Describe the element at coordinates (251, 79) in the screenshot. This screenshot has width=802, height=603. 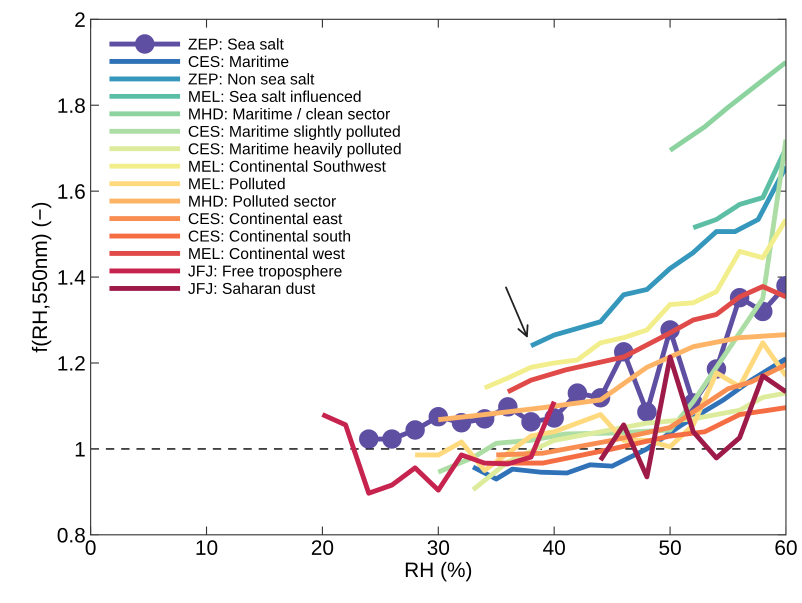
I see `legend-label: ZEP: Non sea salt` at that location.